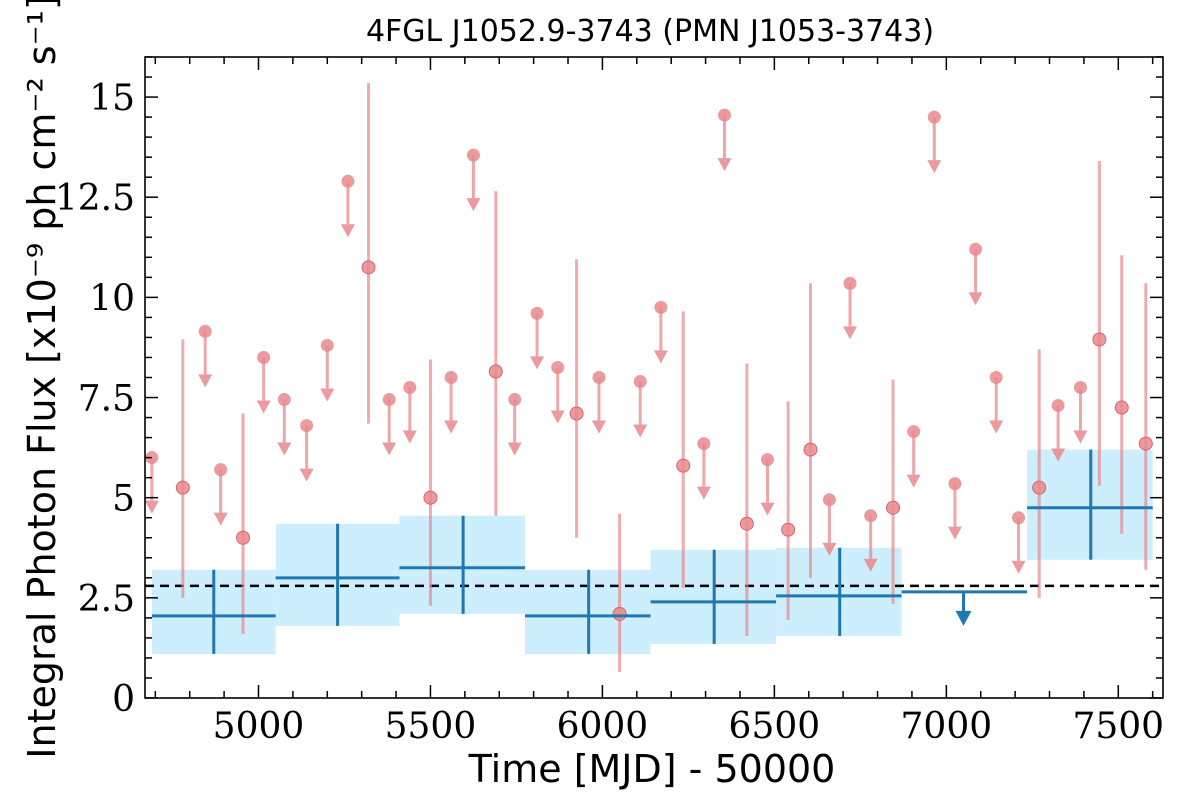 The height and width of the screenshot is (800, 1200). I want to click on y-tick-labels: 0 2.5 5 7.5 10 12.5 15, so click(95, 399).